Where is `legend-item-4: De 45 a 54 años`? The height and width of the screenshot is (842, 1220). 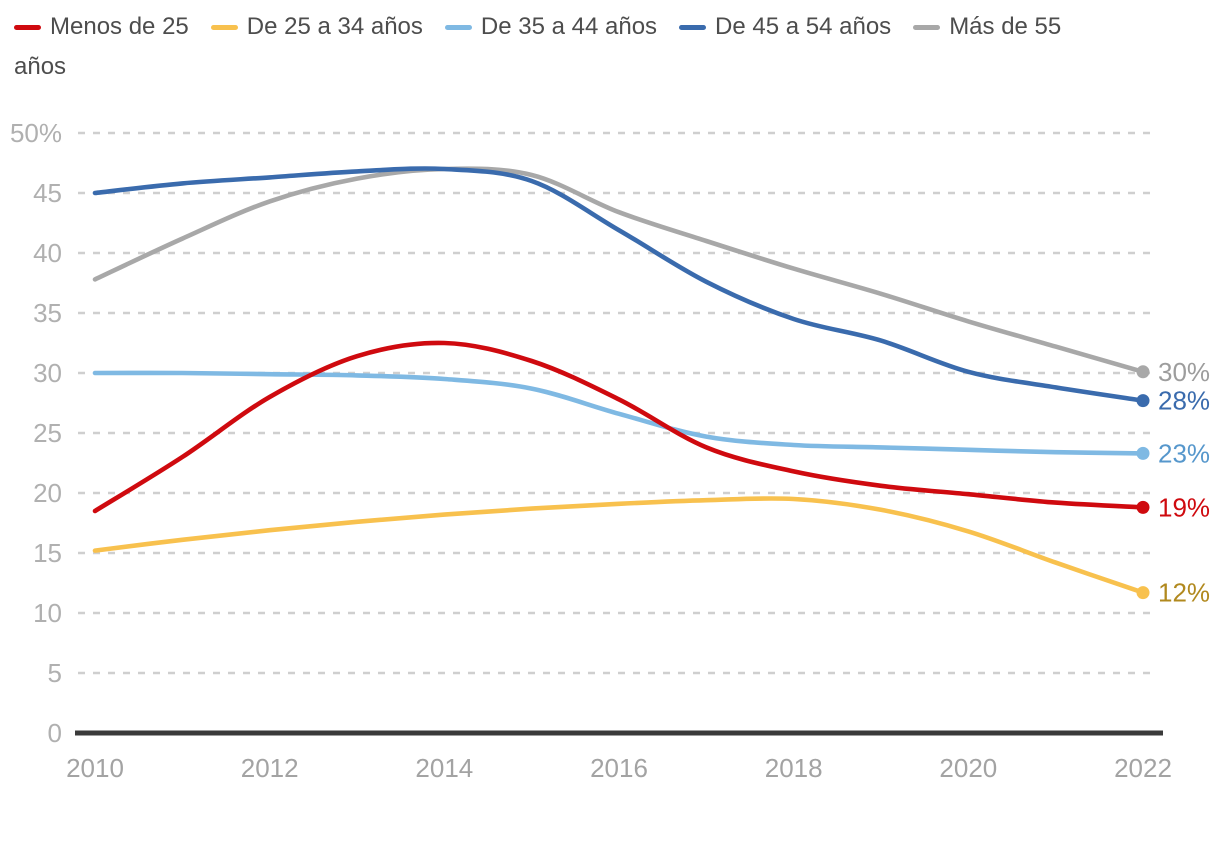
legend-item-4: De 45 a 54 años is located at coordinates (785, 27).